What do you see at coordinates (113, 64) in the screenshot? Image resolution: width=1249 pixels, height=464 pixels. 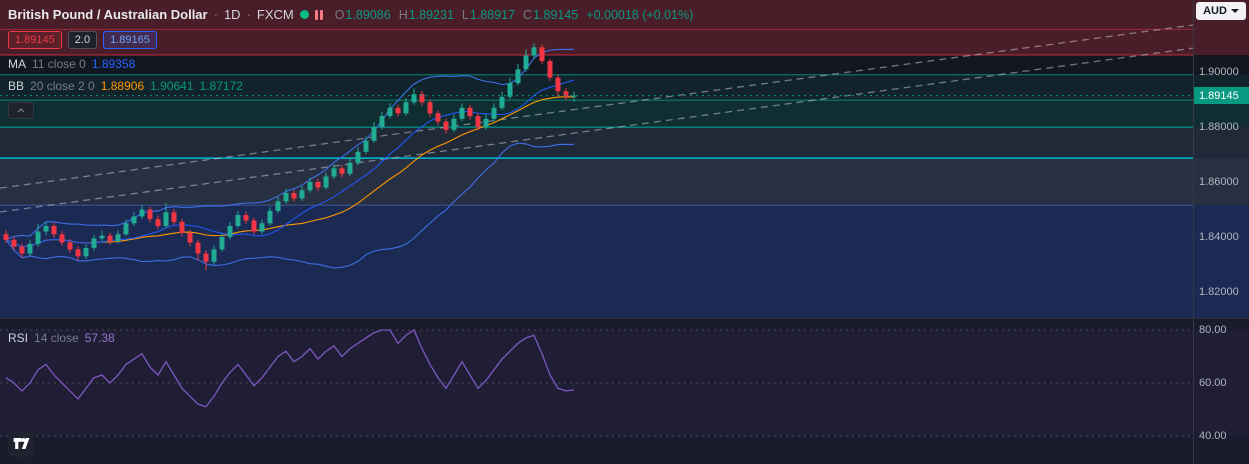 I see `ma-value: 1.89358` at bounding box center [113, 64].